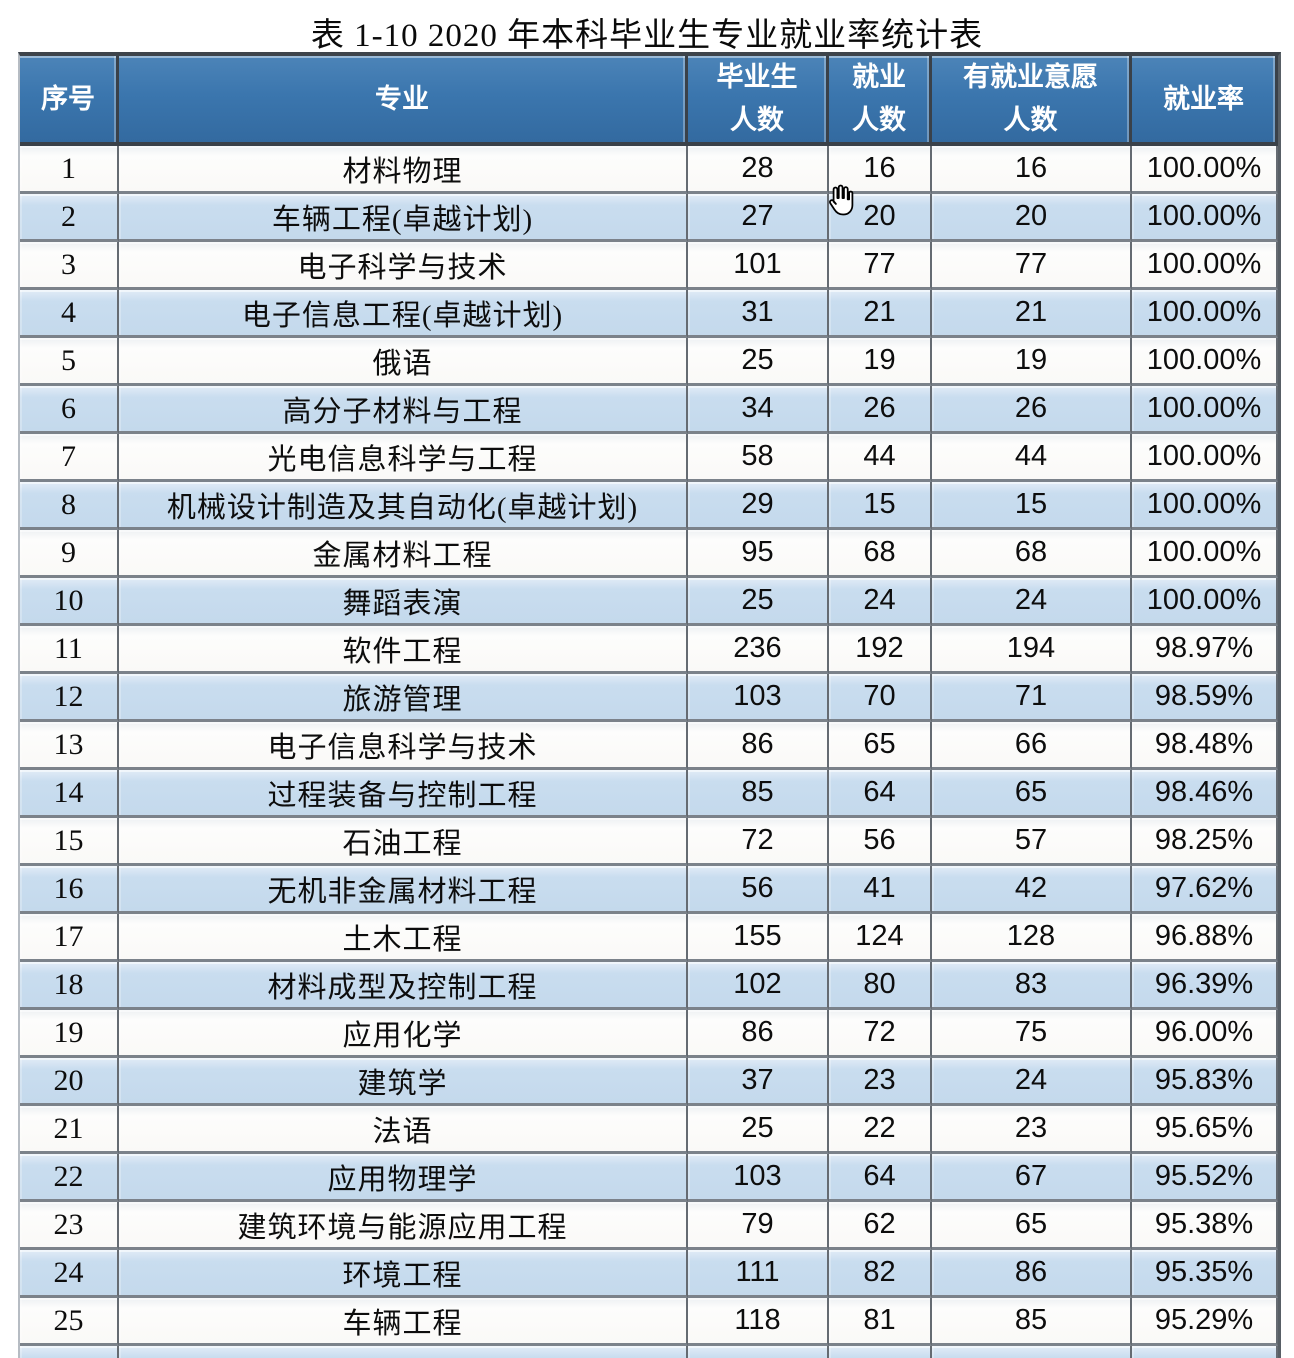 The height and width of the screenshot is (1358, 1294). Describe the element at coordinates (758, 218) in the screenshot. I see `graduate-count: 27` at that location.